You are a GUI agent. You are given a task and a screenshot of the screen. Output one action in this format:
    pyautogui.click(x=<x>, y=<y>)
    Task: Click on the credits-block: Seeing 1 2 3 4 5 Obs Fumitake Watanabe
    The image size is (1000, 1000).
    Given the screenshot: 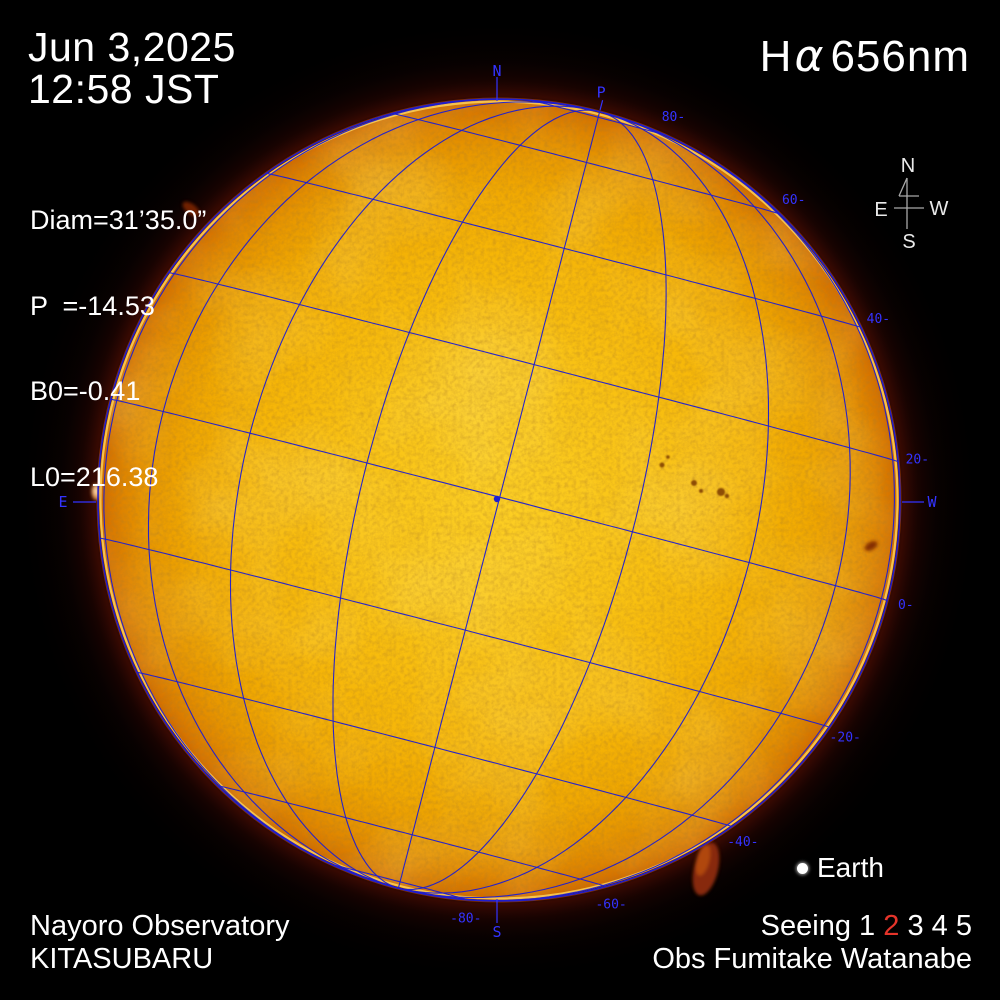 What is the action you would take?
    pyautogui.click(x=812, y=943)
    